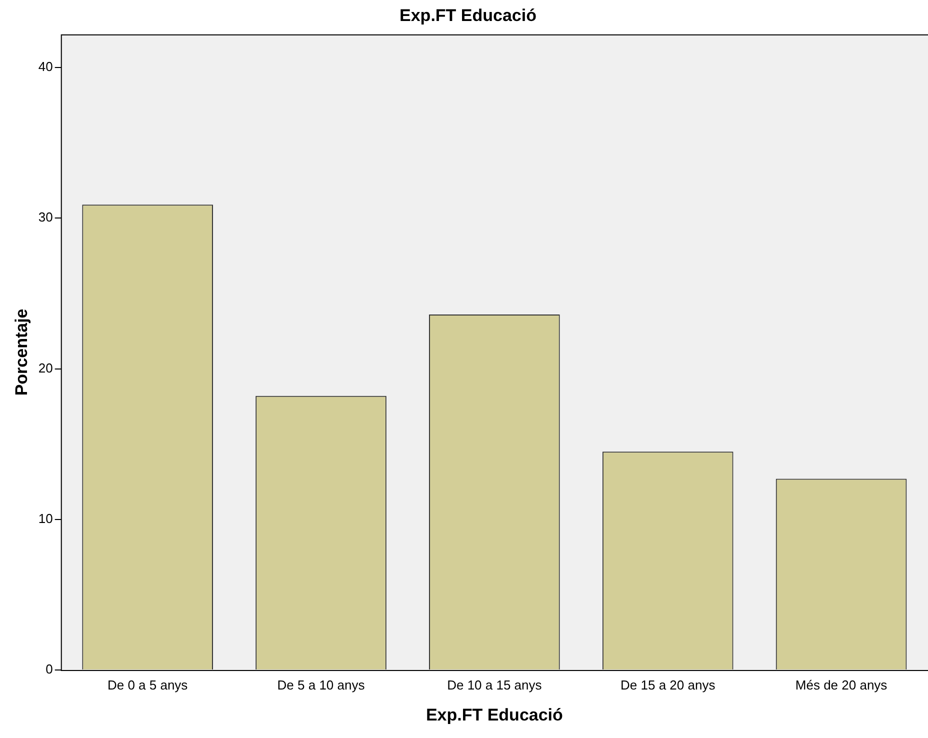 Image resolution: width=928 pixels, height=738 pixels. I want to click on y-tick-label: 0, so click(49, 669).